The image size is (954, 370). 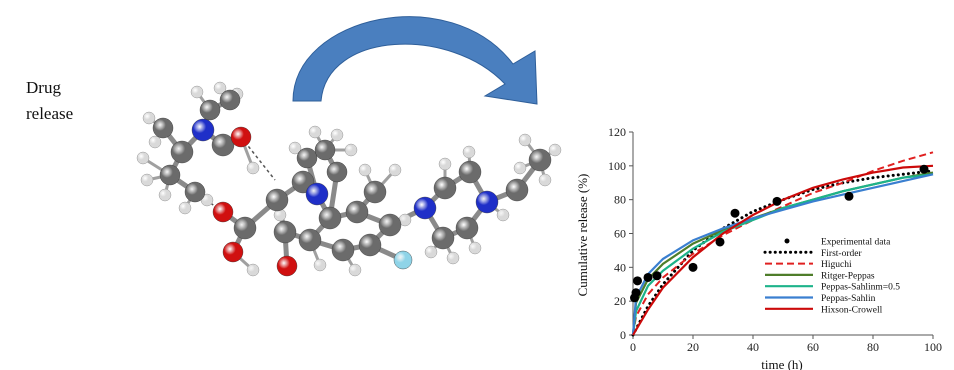 What do you see at coordinates (620, 301) in the screenshot?
I see `chart-y-tick-label: 20` at bounding box center [620, 301].